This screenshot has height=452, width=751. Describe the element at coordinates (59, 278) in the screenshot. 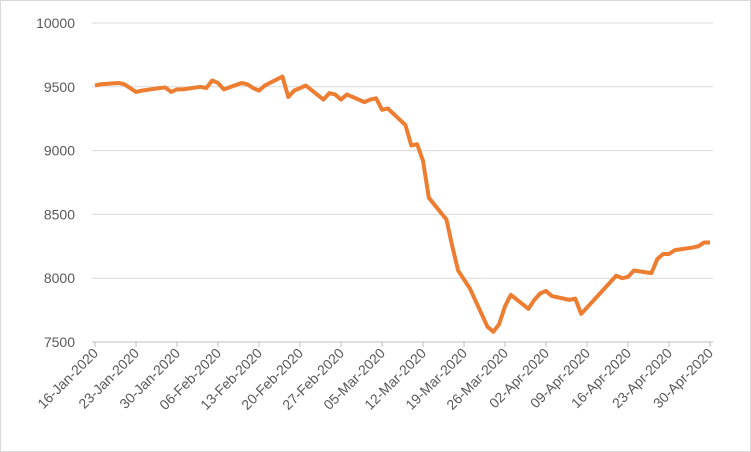

I see `y-tick-label: 8000` at that location.